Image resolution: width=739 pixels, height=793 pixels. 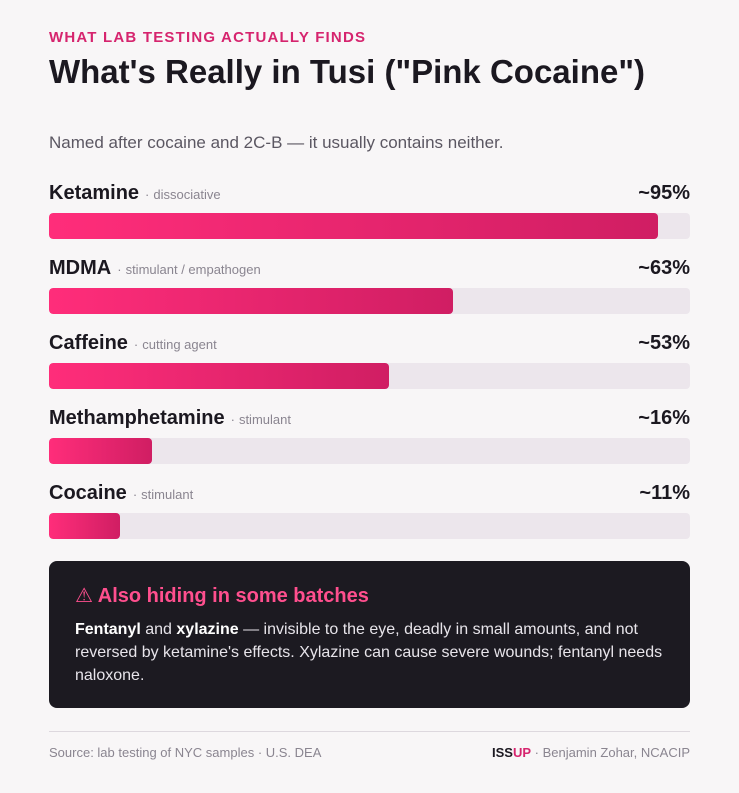 I want to click on value-label: ~95%, so click(x=664, y=193).